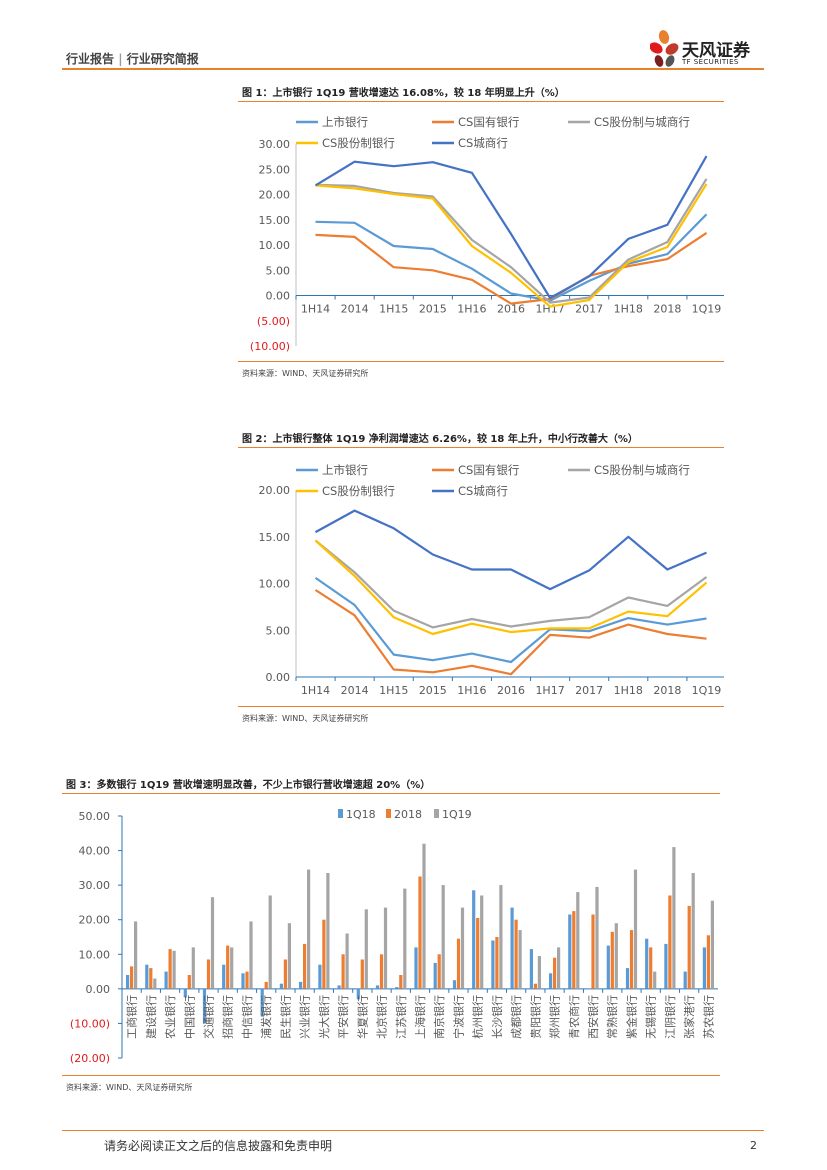 Image resolution: width=827 pixels, height=1170 pixels. What do you see at coordinates (278, 630) in the screenshot?
I see `y-tick-label: 5.00` at bounding box center [278, 630].